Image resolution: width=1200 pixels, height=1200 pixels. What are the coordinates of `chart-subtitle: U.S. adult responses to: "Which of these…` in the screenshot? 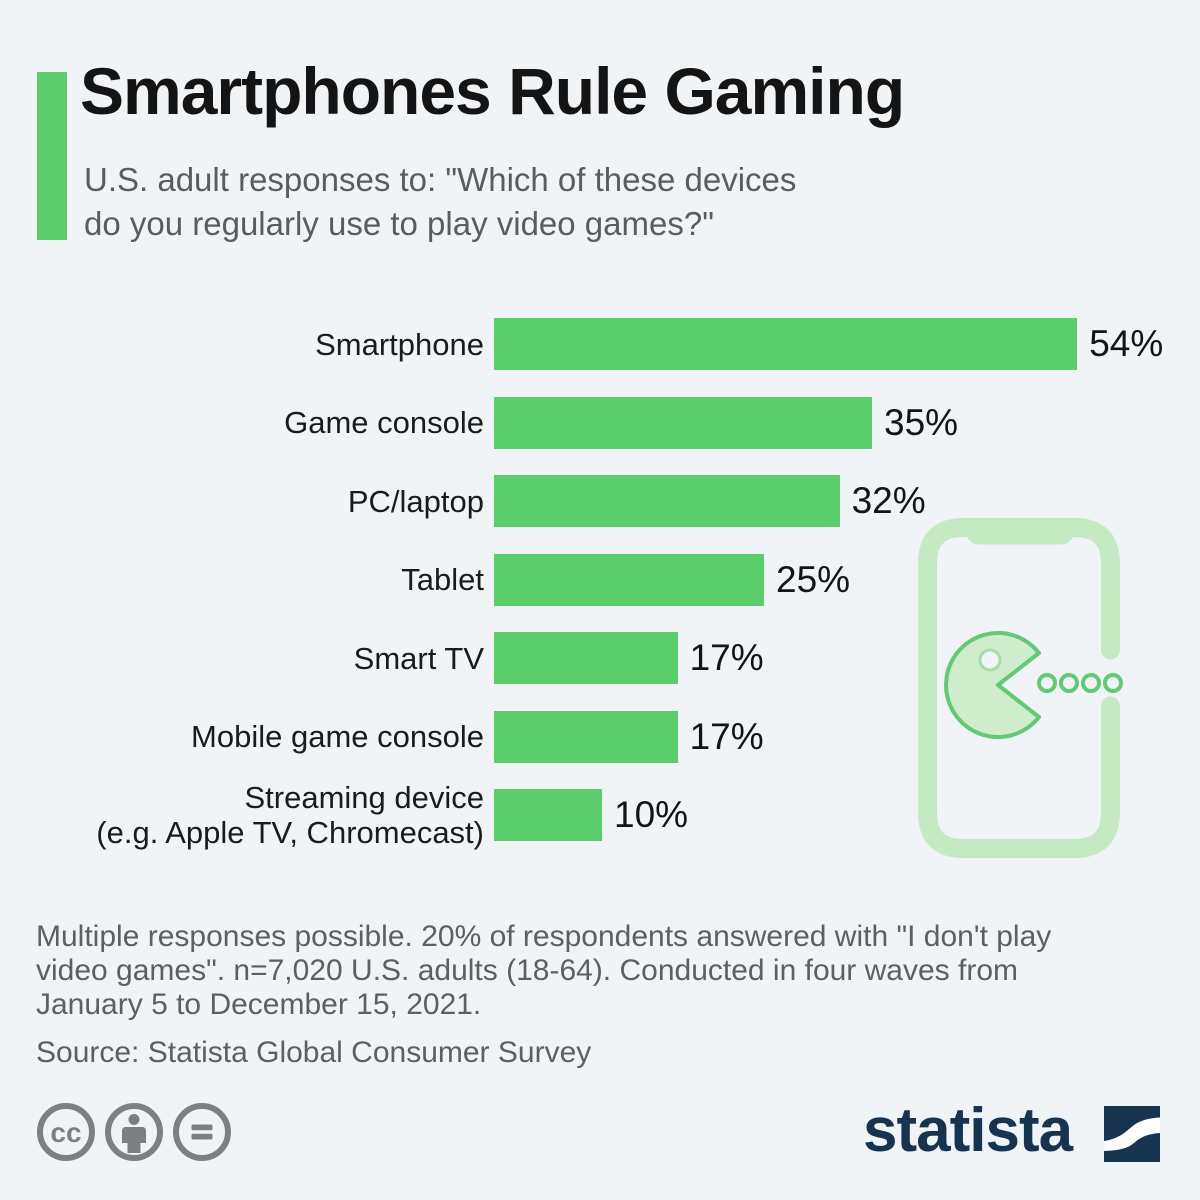 It's located at (440, 202).